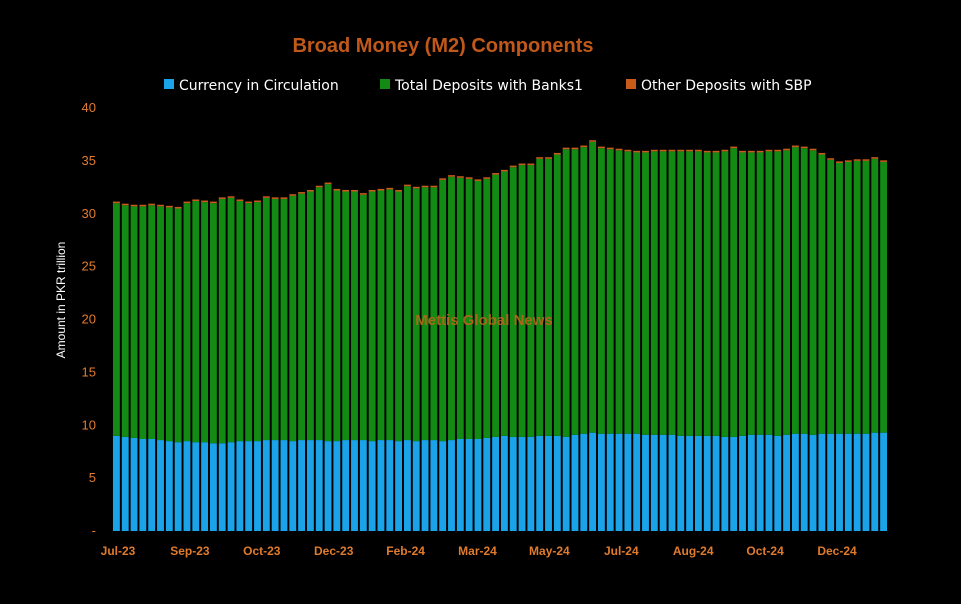 The height and width of the screenshot is (604, 961). Describe the element at coordinates (442, 46) in the screenshot. I see `chart-title: Broad Money (M2) Components` at that location.